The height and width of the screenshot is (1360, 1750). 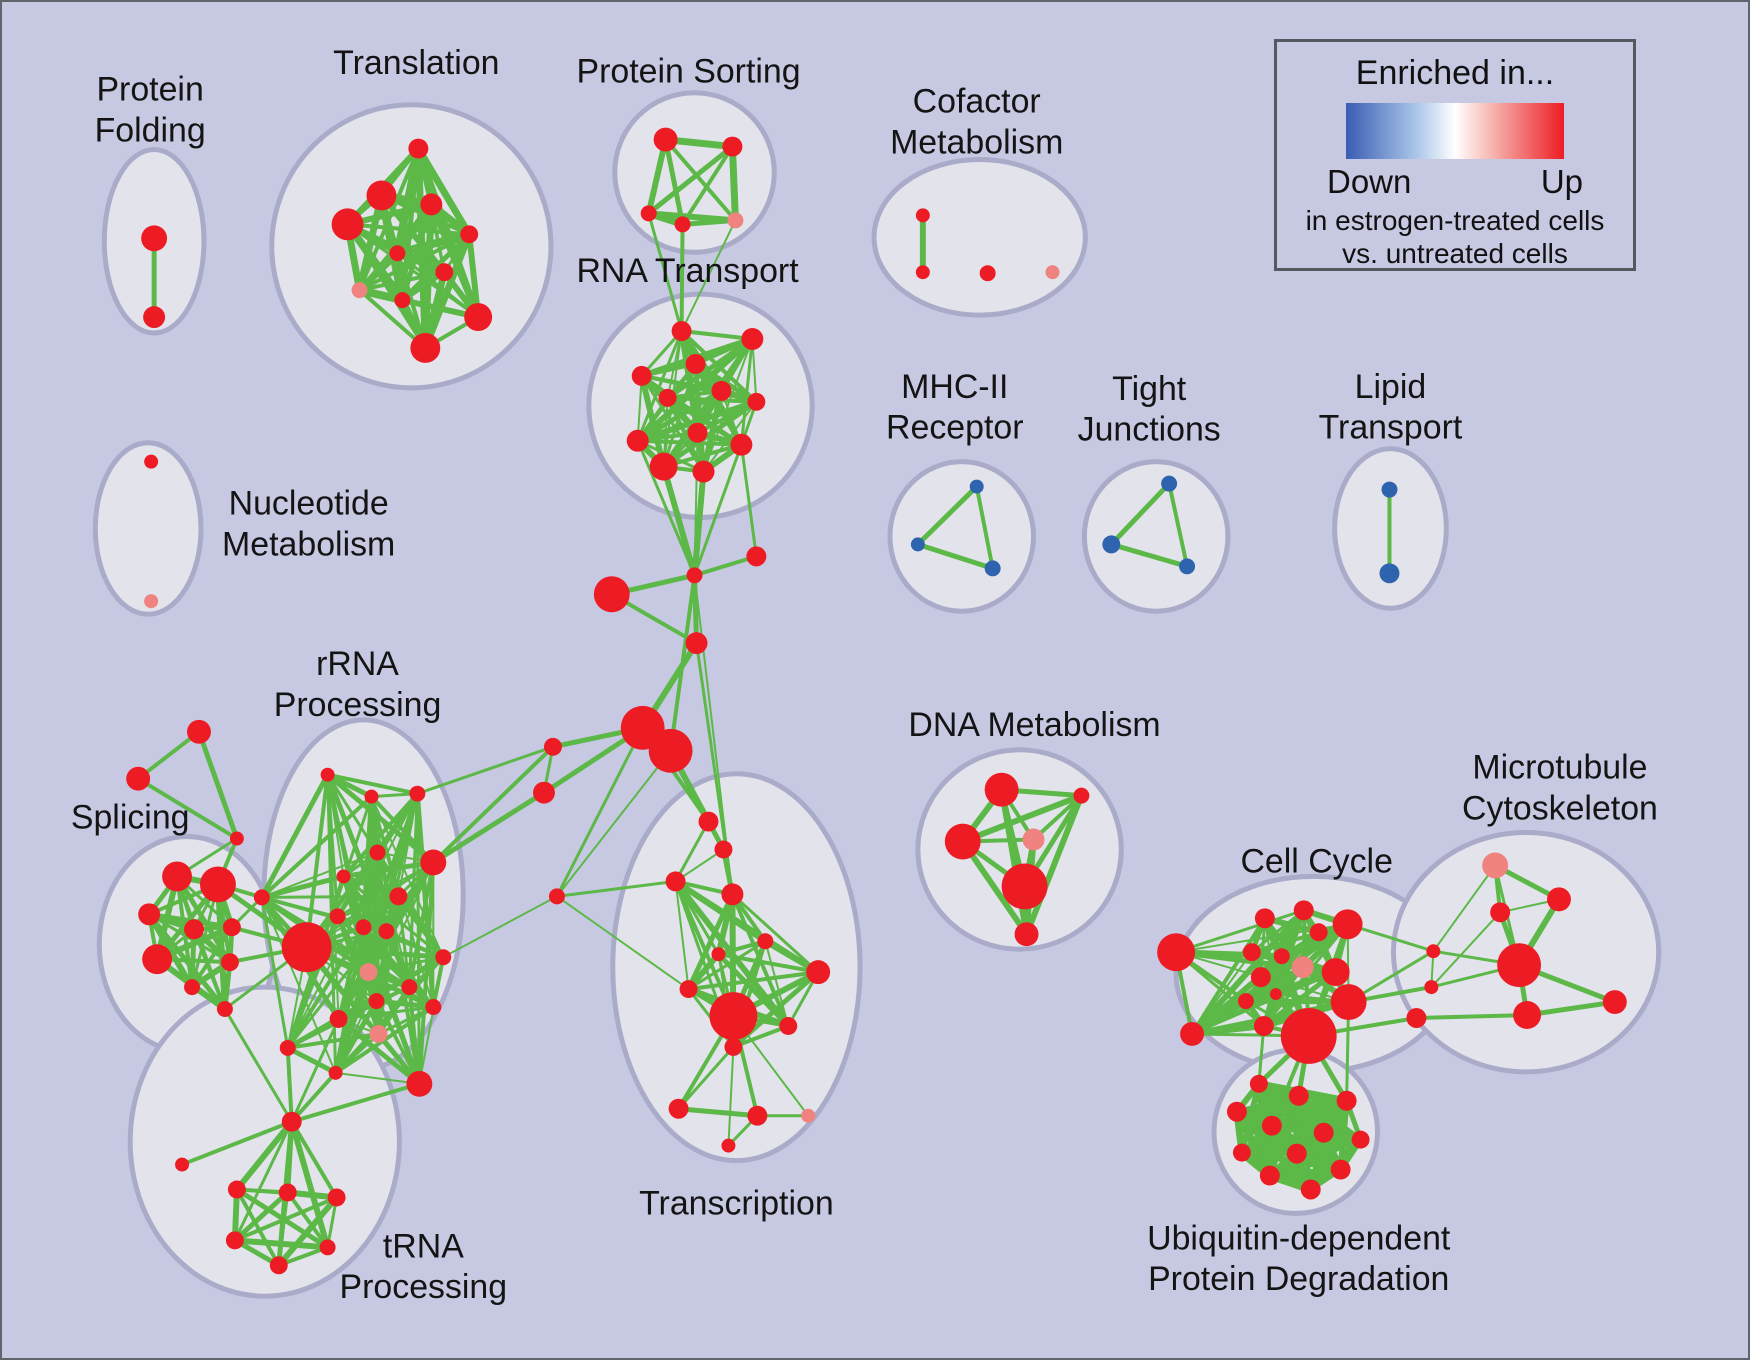 I want to click on cluster-ellipse-transcription, so click(x=736, y=967).